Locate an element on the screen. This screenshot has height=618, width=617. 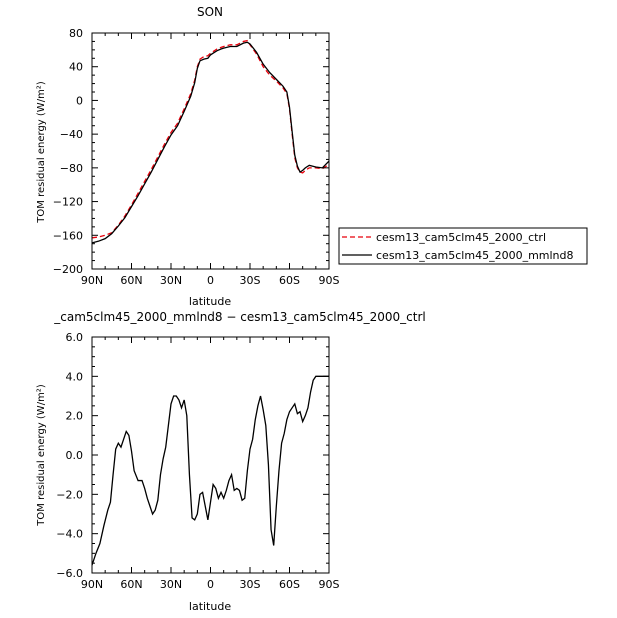
top-y-tick-label: −40 is located at coordinates (71, 134).